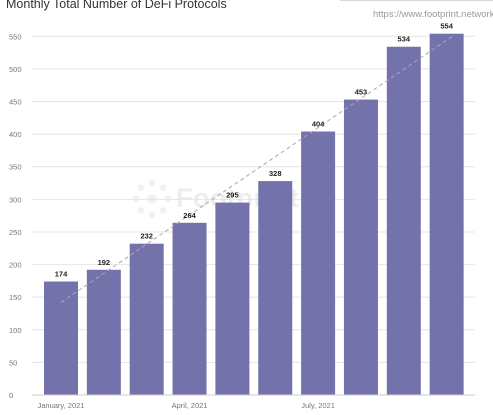  What do you see at coordinates (15, 36) in the screenshot?
I see `y-tick-label: 550` at bounding box center [15, 36].